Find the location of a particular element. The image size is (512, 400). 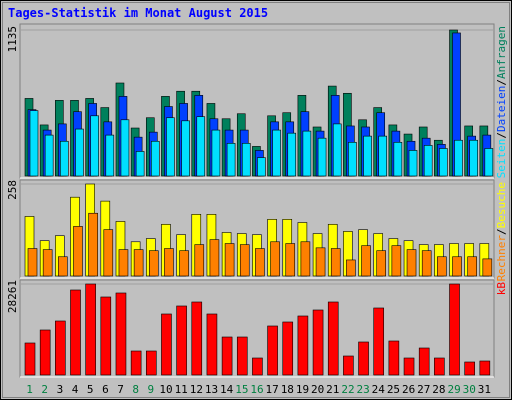

x-tick-label: 9 is located at coordinates (151, 389).